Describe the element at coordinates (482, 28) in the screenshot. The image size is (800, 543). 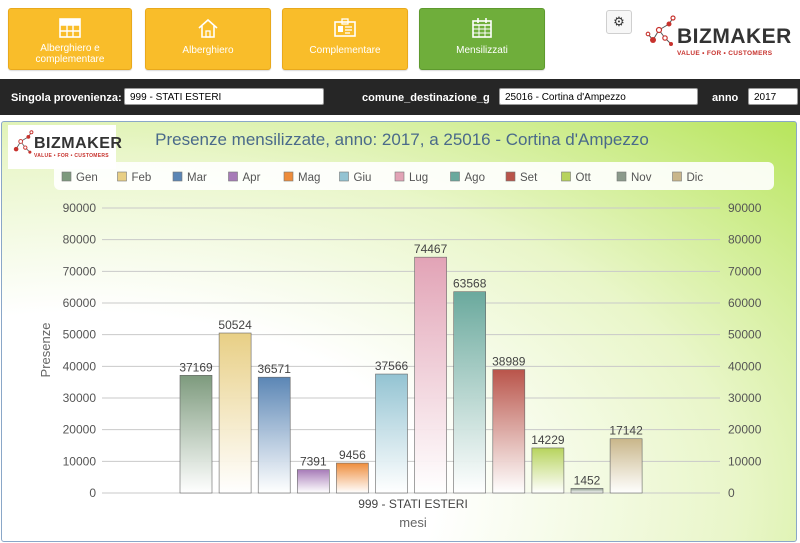
I see `calendar-icon` at that location.